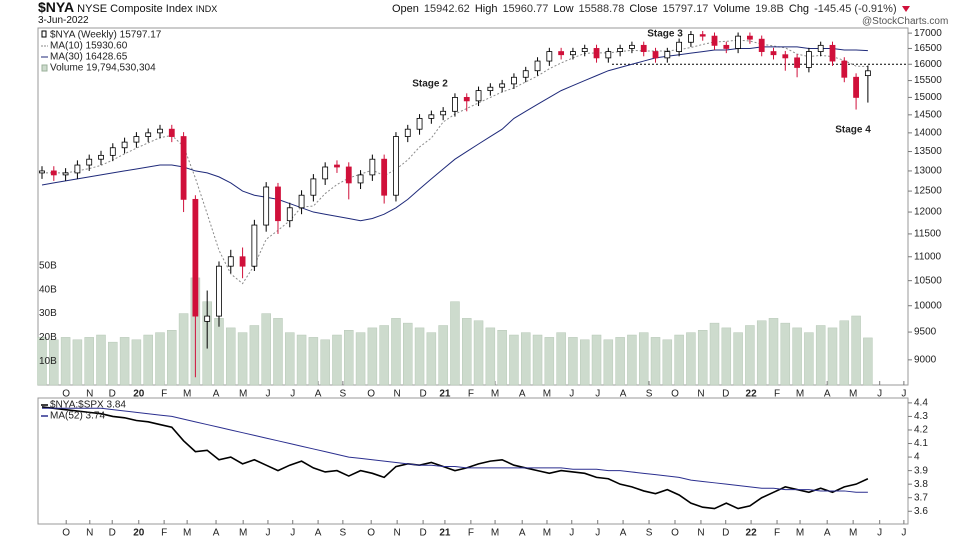 Image resolution: width=960 pixels, height=540 pixels. Describe the element at coordinates (928, 48) in the screenshot. I see `y-tick-label: 16500` at that location.